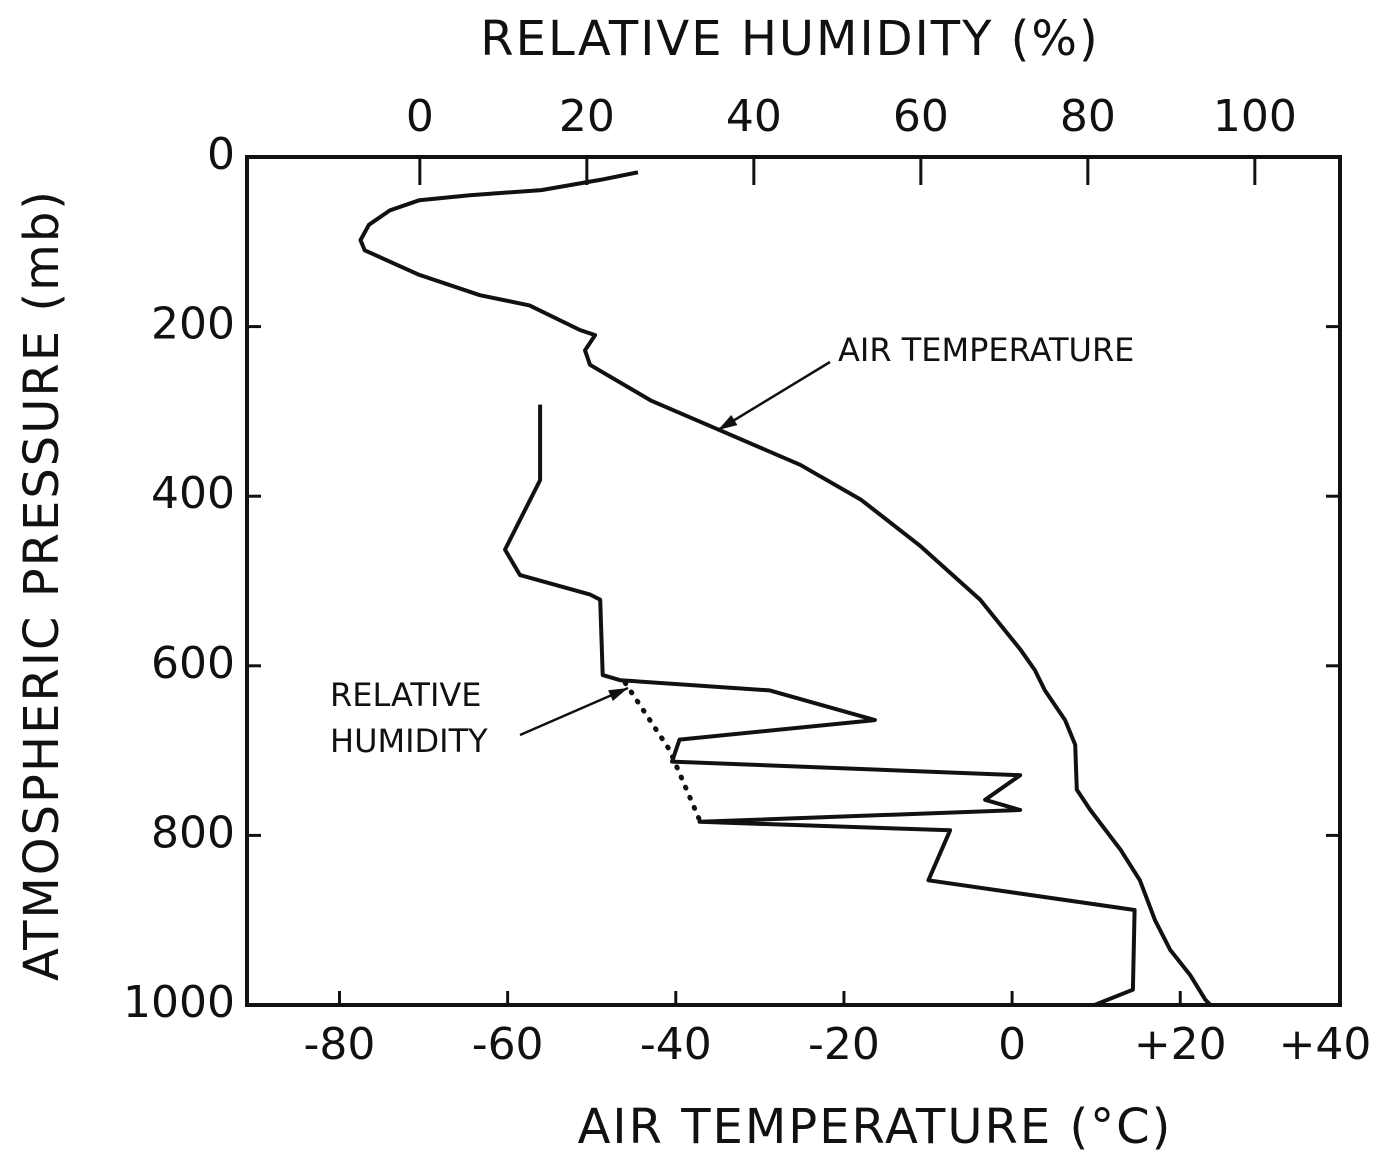  What do you see at coordinates (340, 1044) in the screenshot?
I see `x-tick-label: -80` at bounding box center [340, 1044].